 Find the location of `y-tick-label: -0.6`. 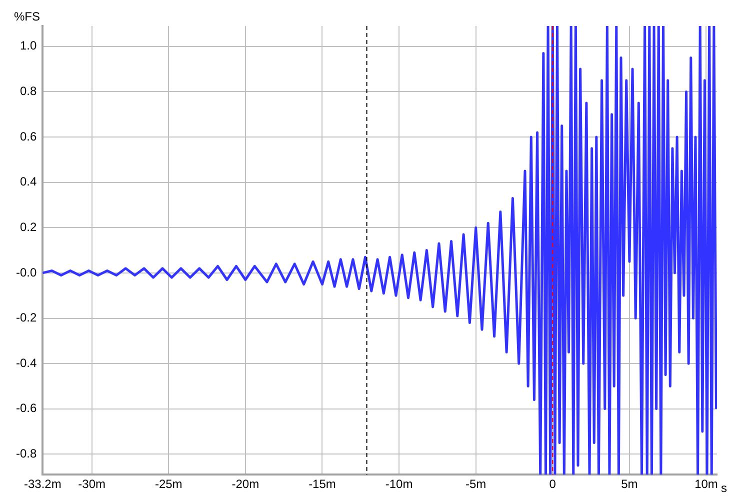

y-tick-label: -0.6 is located at coordinates (26, 408).